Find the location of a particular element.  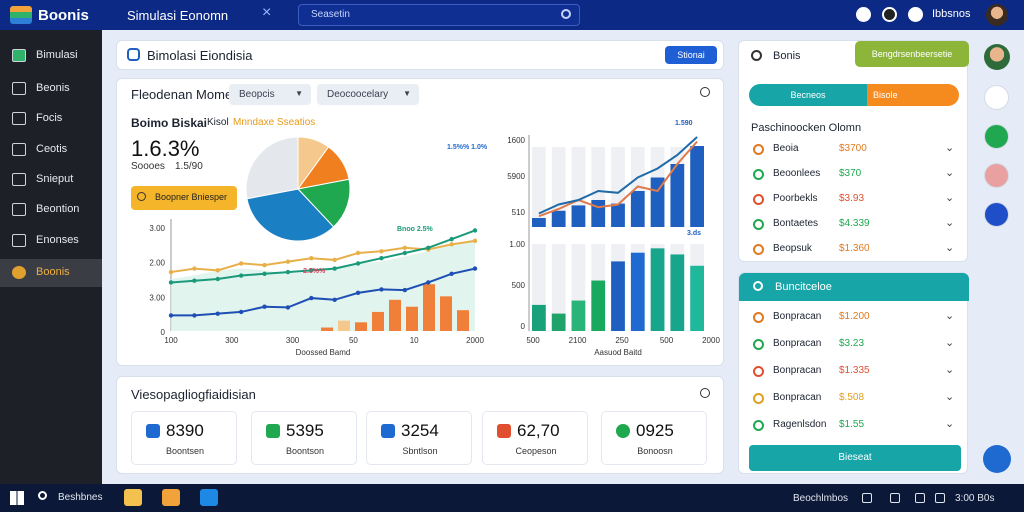

stat-label: Boontsen is located at coordinates (185, 451).